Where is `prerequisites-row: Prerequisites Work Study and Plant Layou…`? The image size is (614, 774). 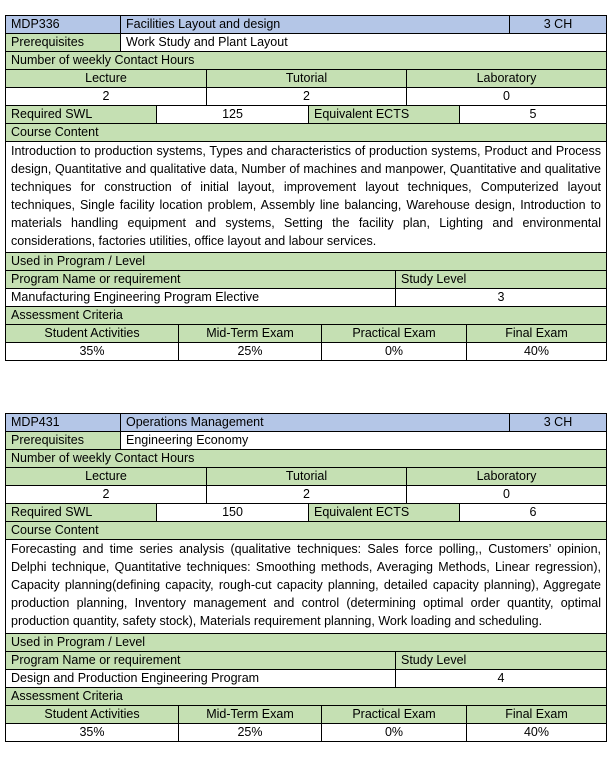 prerequisites-row: Prerequisites Work Study and Plant Layou… is located at coordinates (306, 43).